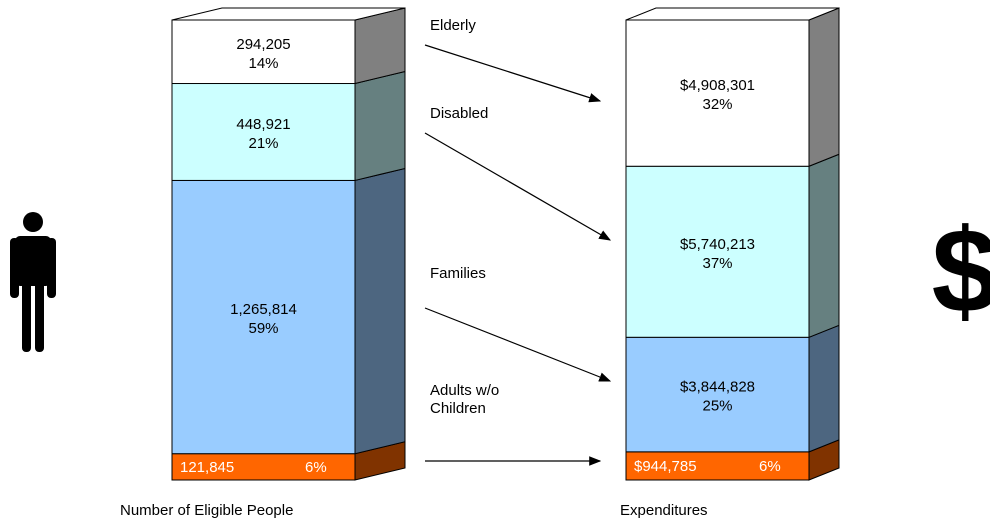 Image resolution: width=990 pixels, height=526 pixels. Describe the element at coordinates (263, 63) in the screenshot. I see `share-label: 14%` at that location.